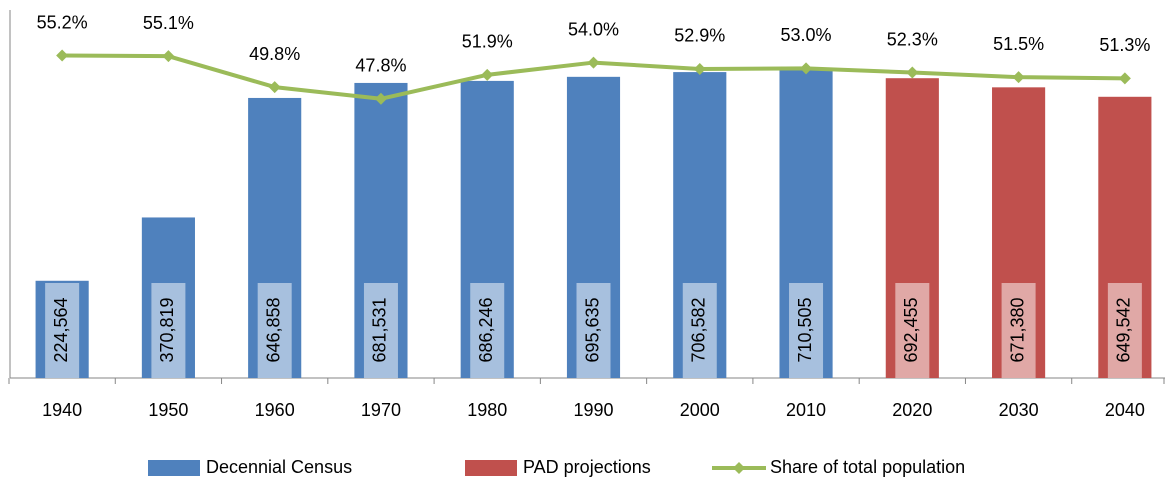  Describe the element at coordinates (168, 23) in the screenshot. I see `data-label: 55.1%` at that location.